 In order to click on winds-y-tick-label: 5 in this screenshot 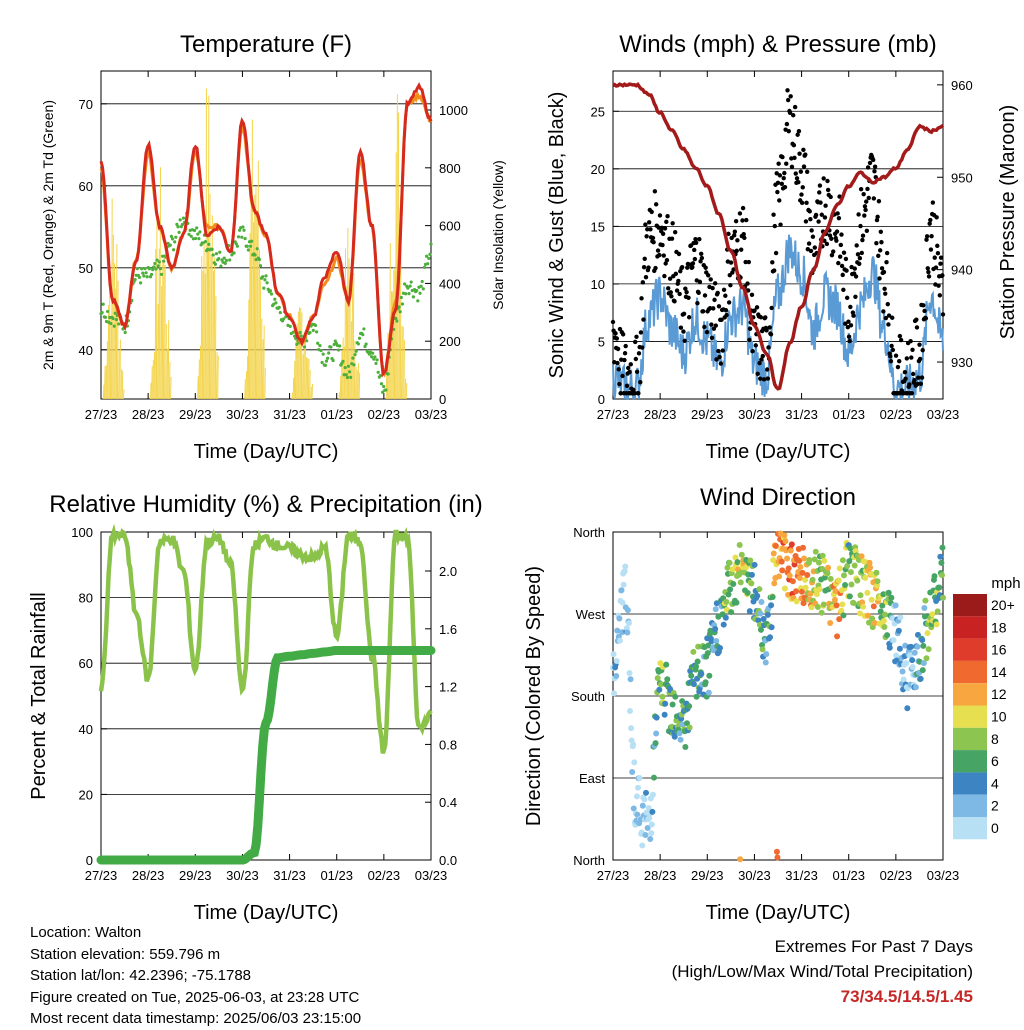, I will do `click(601, 341)`.